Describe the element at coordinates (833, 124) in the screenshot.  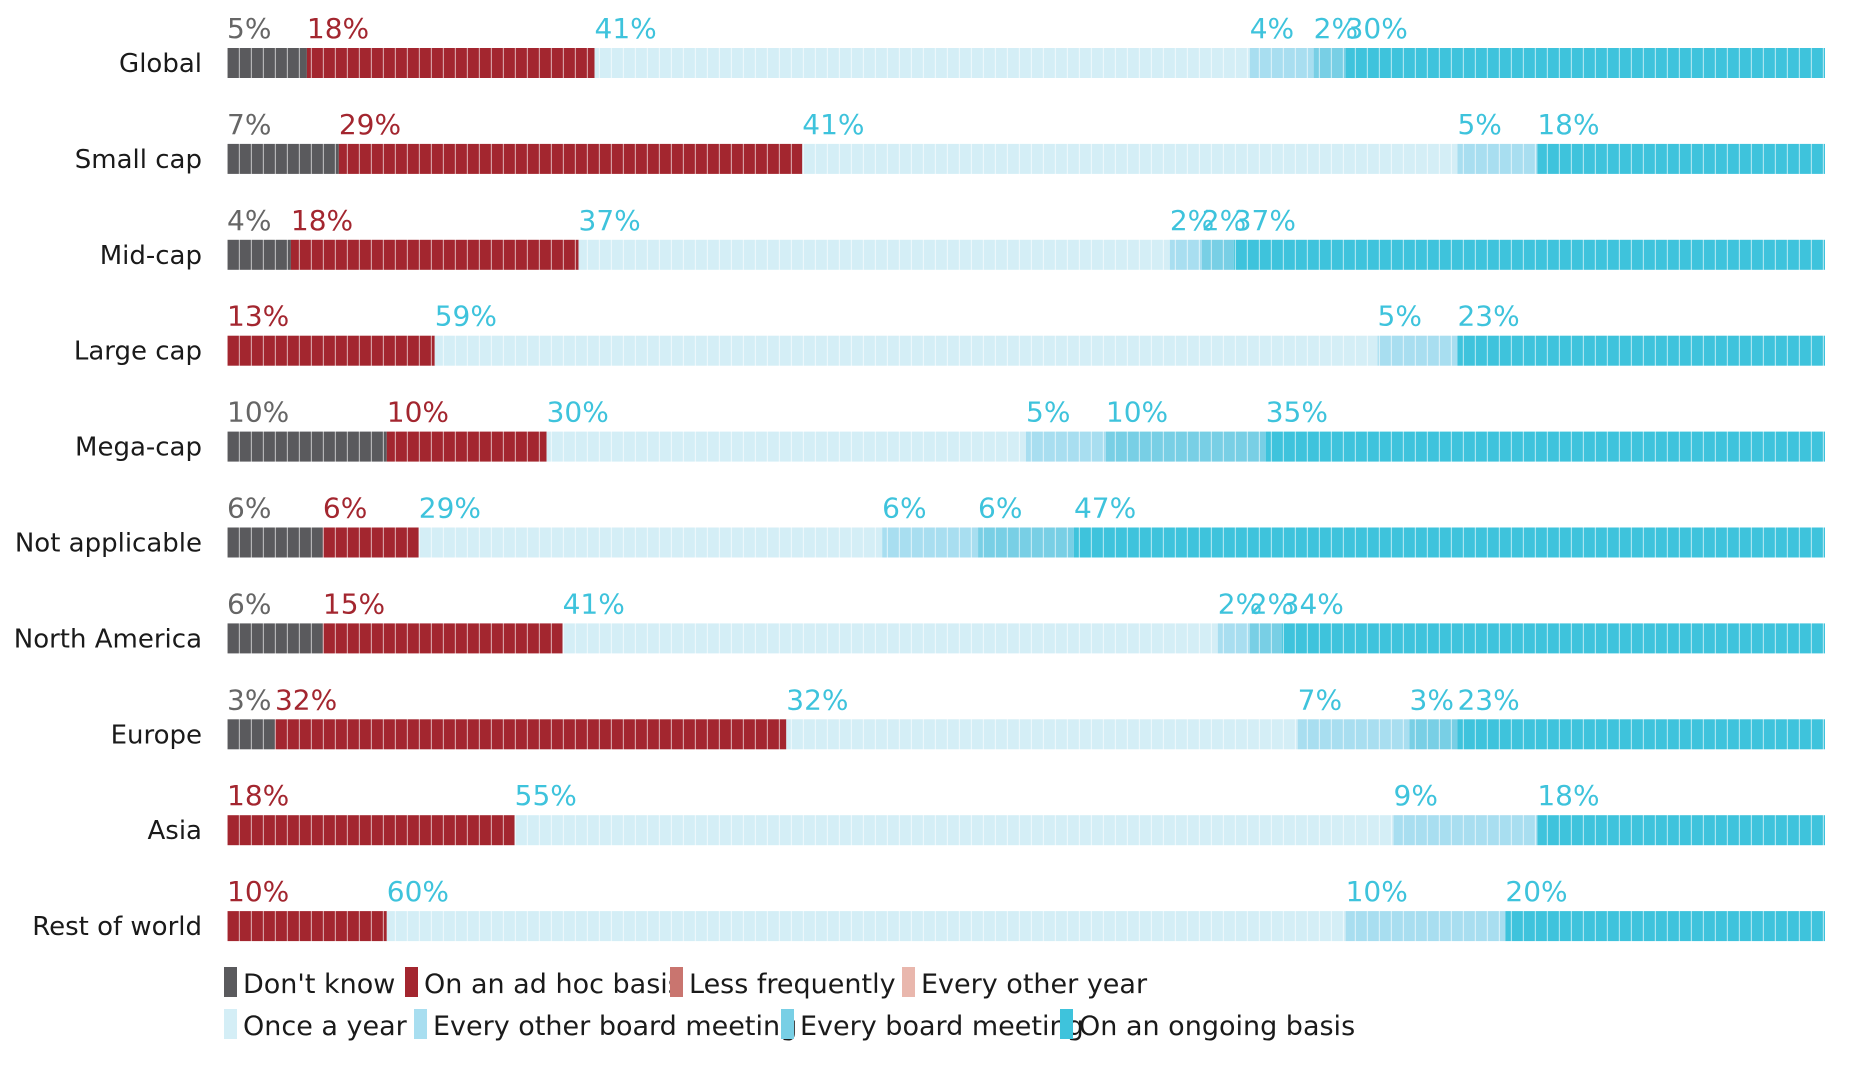
I see `data-label-small-cap-once-a-year: 41%` at that location.